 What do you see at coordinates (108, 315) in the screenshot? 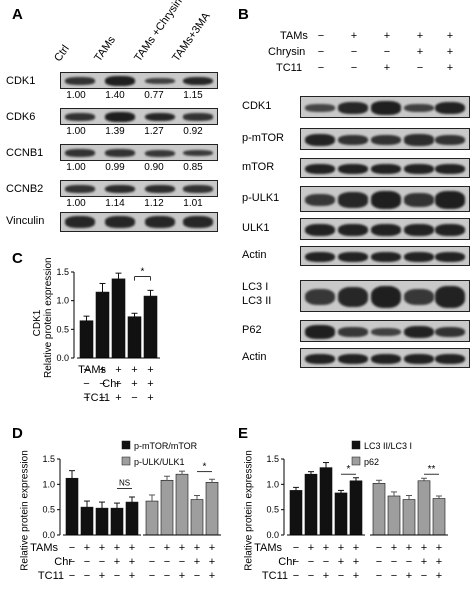
I see `panel-c-svg: 0.0 0.5 1.0 1.5 *` at bounding box center [108, 315].